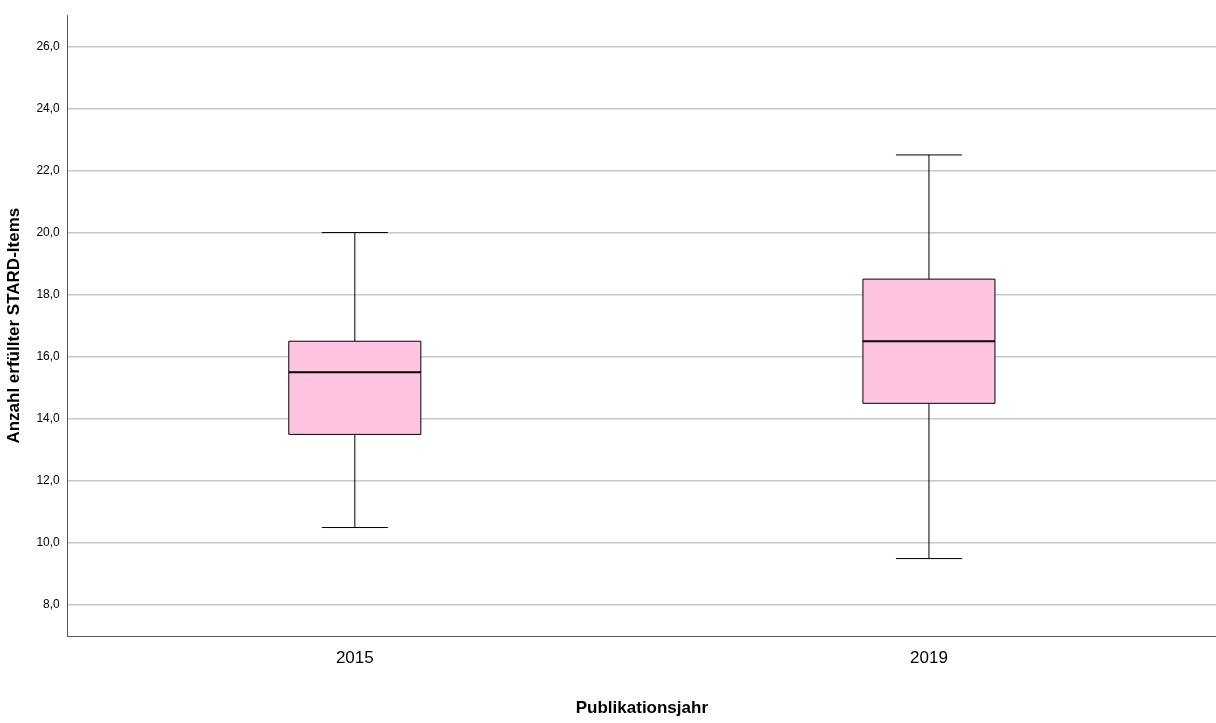  I want to click on y-tick-label: 12,0, so click(48, 480).